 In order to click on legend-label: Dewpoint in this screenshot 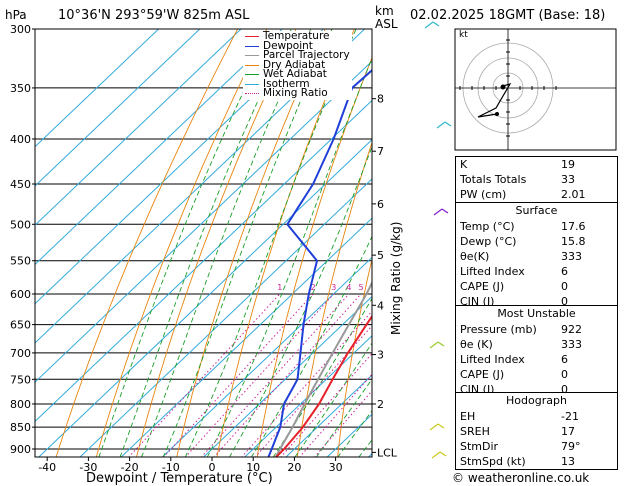, I will do `click(288, 45)`.